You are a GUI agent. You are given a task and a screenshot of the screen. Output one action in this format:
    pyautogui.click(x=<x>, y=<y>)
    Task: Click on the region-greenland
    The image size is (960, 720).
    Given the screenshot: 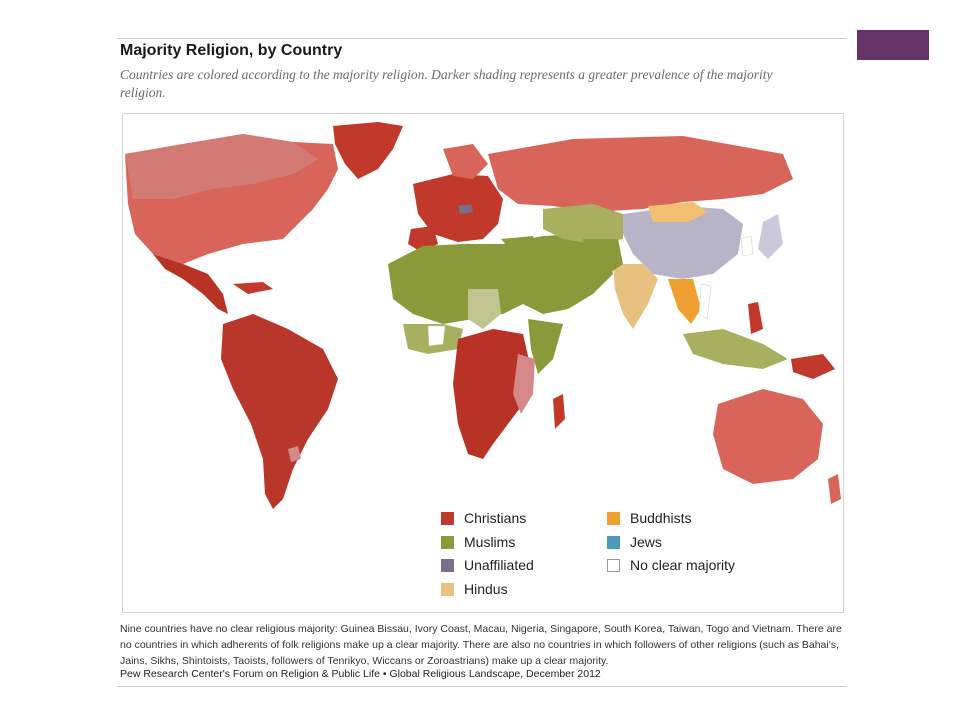 What is the action you would take?
    pyautogui.click(x=368, y=150)
    